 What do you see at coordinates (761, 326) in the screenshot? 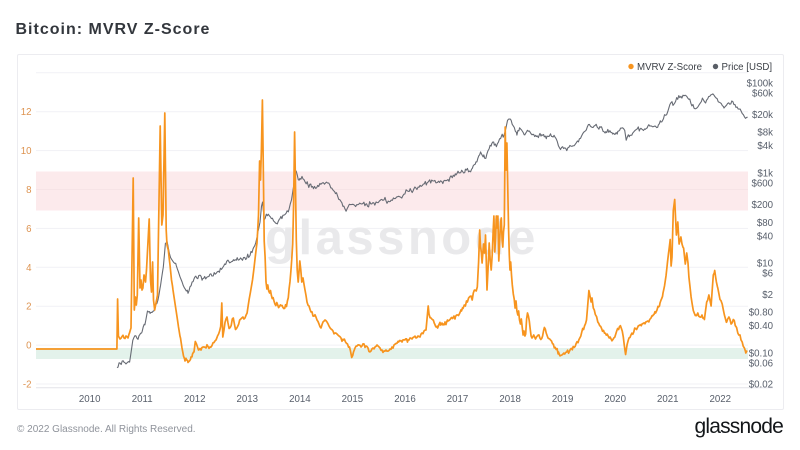
I see `svg-text: $0.40` at bounding box center [761, 326].